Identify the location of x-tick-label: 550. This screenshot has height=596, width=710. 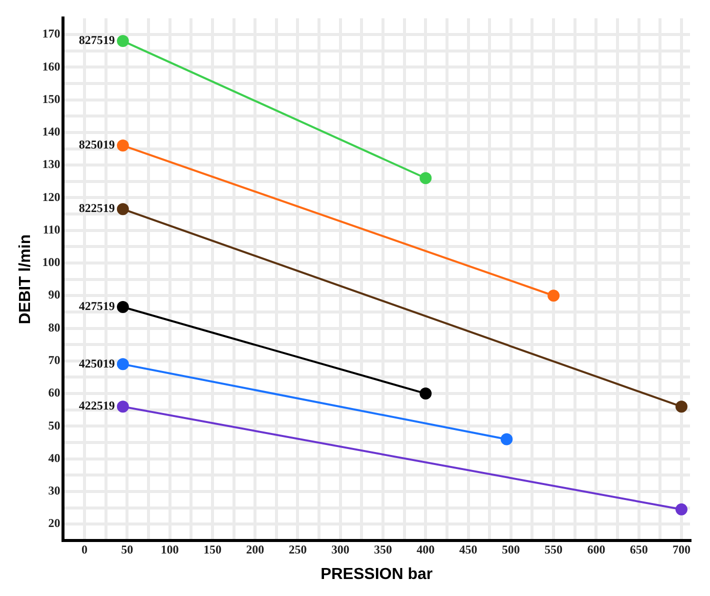
(553, 549).